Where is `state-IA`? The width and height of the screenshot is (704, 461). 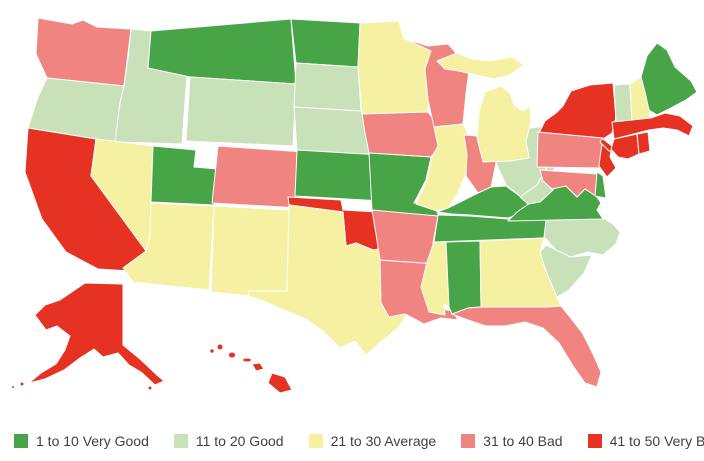 state-IA is located at coordinates (400, 134).